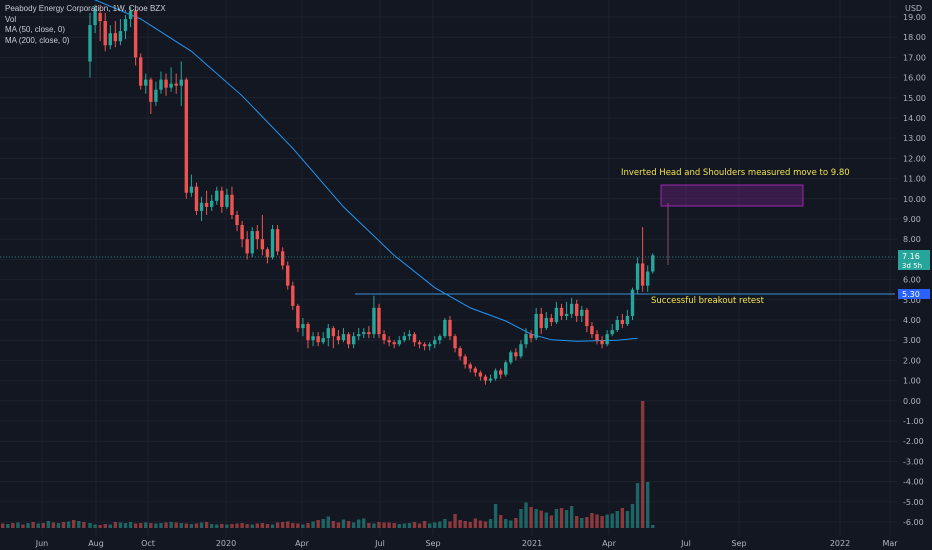 The width and height of the screenshot is (932, 550). What do you see at coordinates (914, 260) in the screenshot?
I see `last-price-tag` at bounding box center [914, 260].